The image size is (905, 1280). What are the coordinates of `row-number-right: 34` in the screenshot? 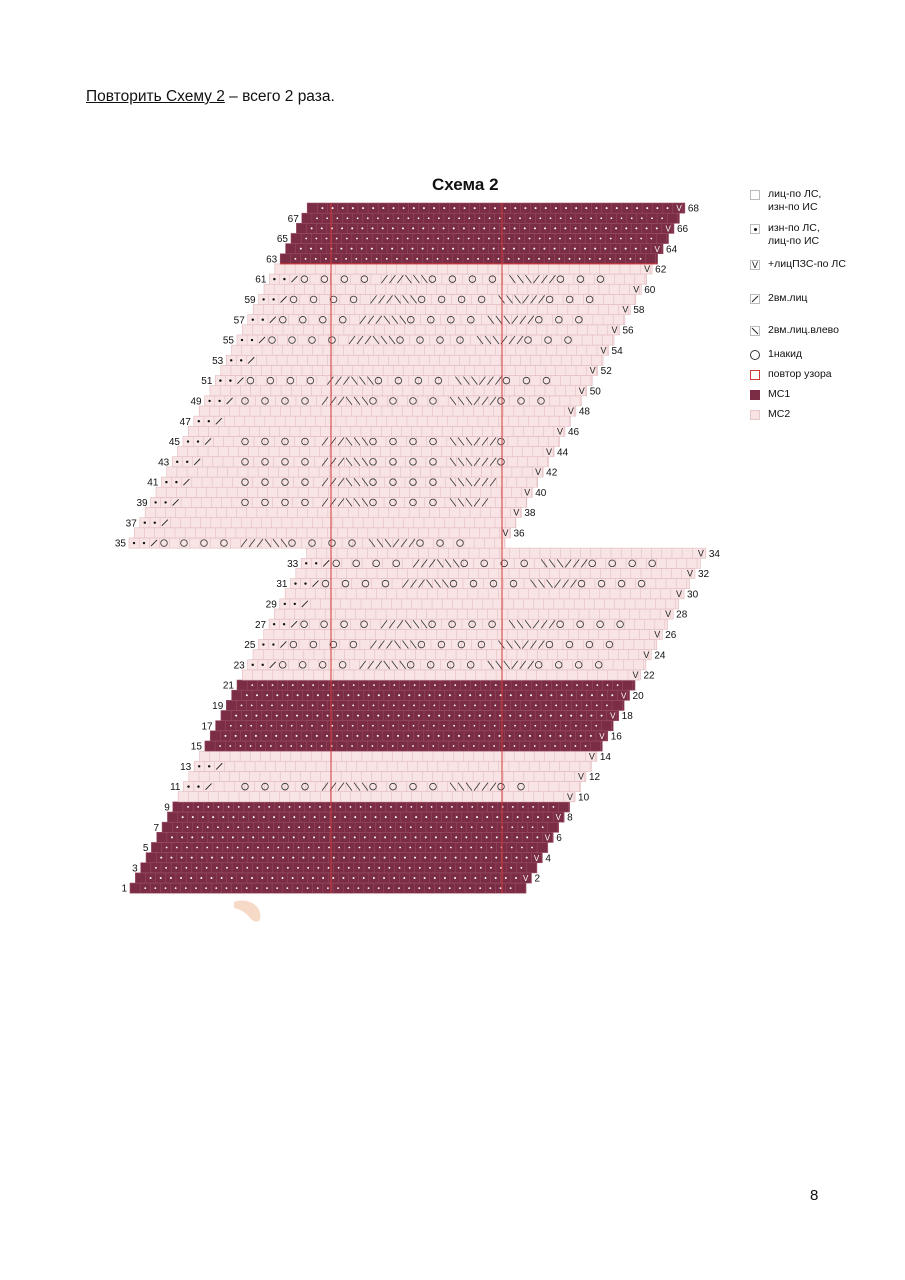 It's located at (715, 554).